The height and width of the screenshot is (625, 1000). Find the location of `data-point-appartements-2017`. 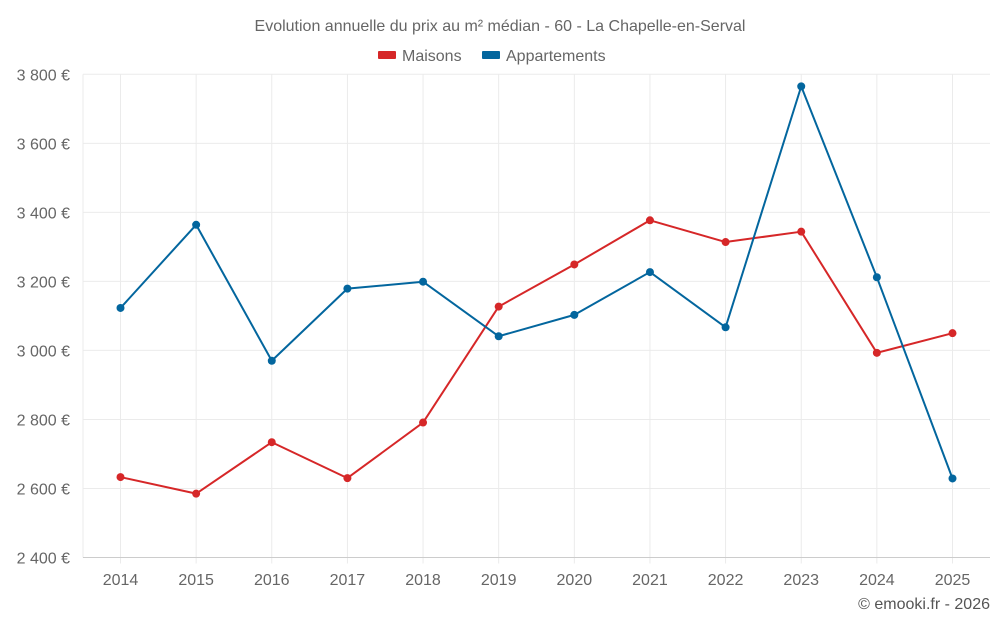

data-point-appartements-2017 is located at coordinates (347, 288).